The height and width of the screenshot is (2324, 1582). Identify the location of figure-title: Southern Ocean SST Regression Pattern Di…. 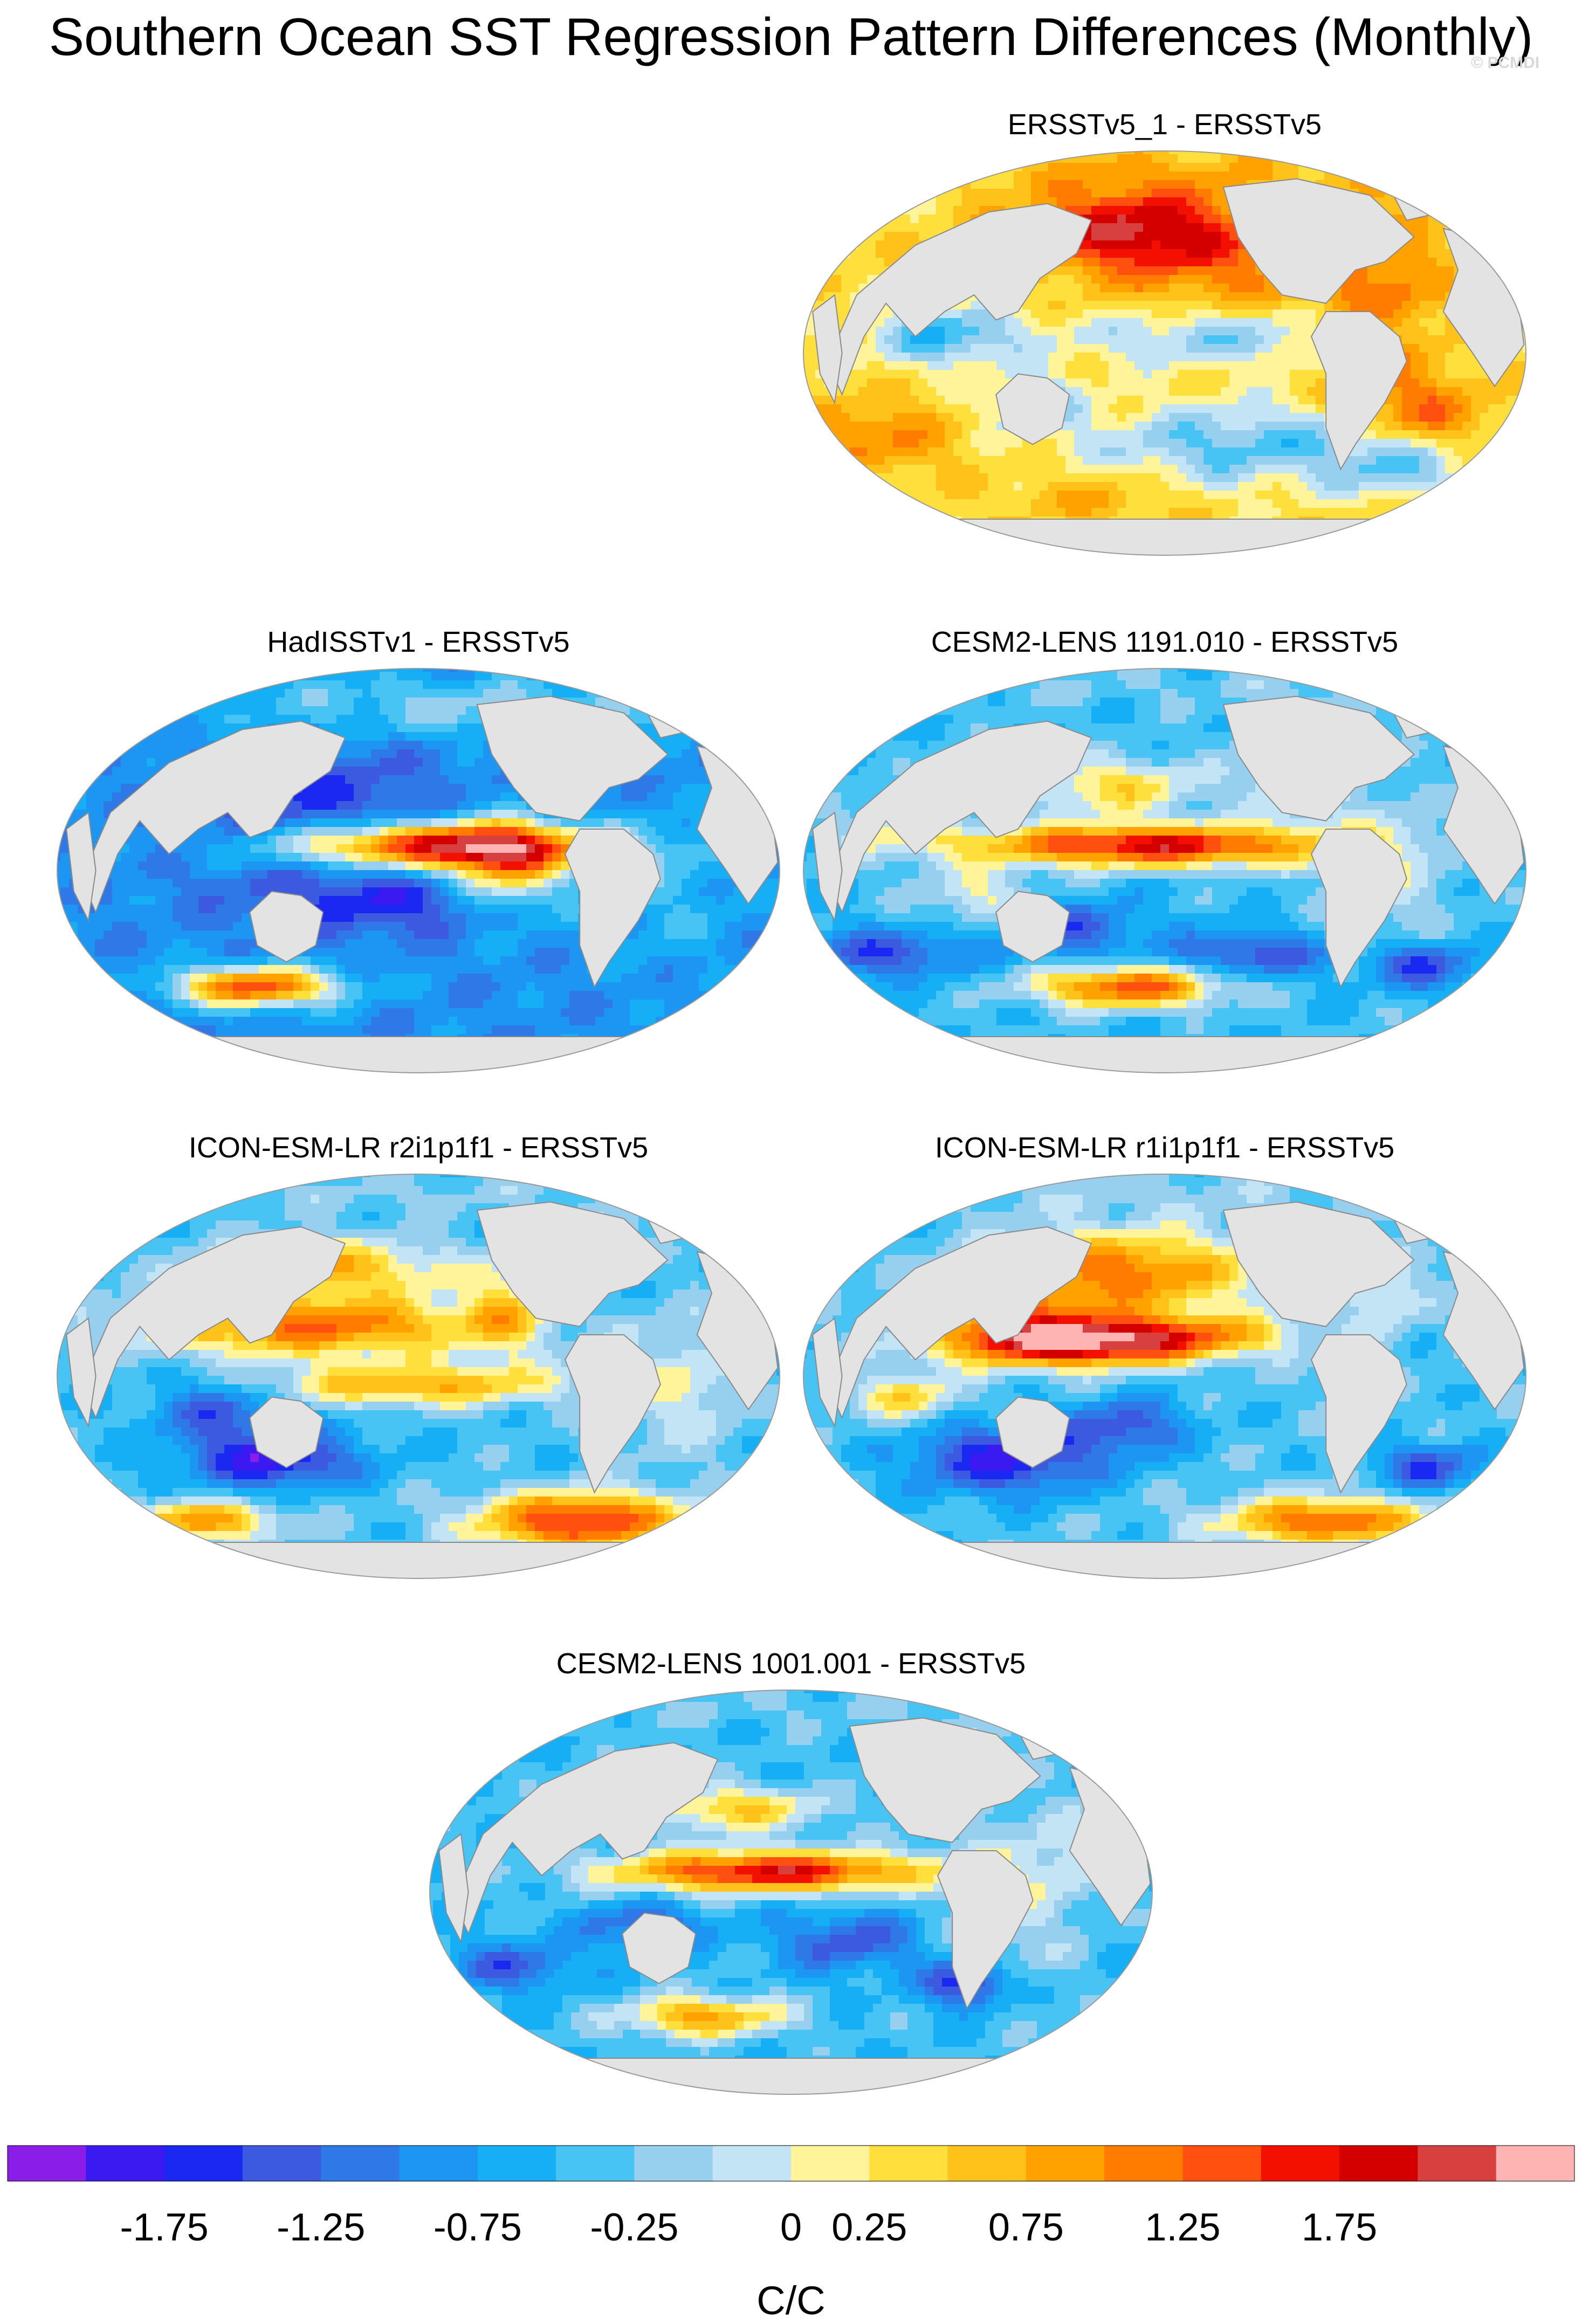
(791, 36).